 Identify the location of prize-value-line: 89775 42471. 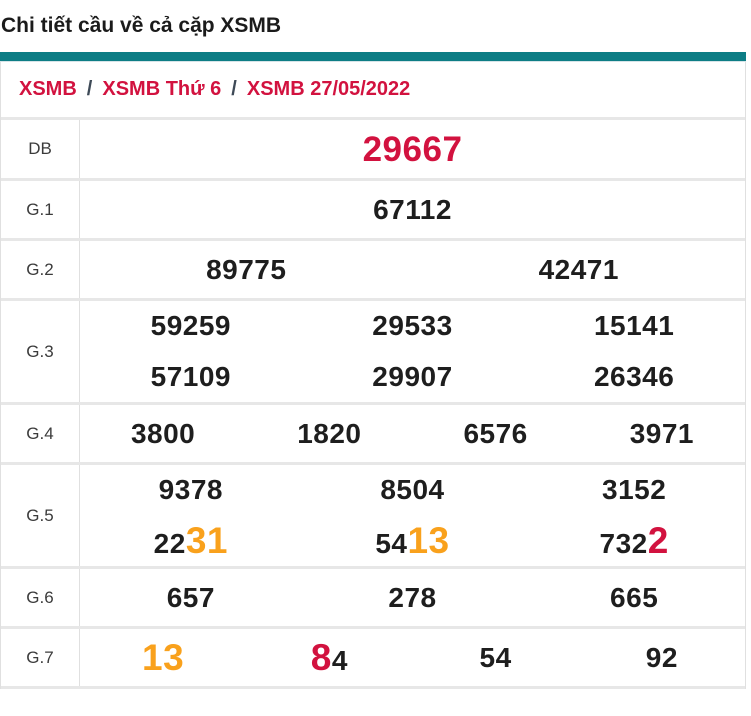
(412, 269).